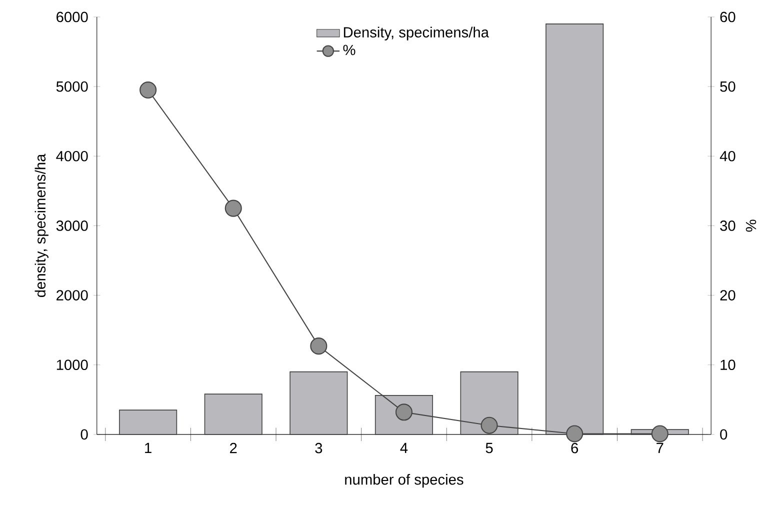  I want to click on y2-tick-label: 10, so click(728, 365).